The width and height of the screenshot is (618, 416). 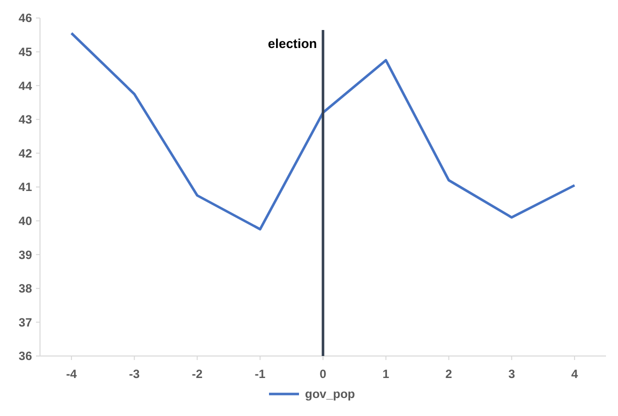 What do you see at coordinates (25, 85) in the screenshot?
I see `y-tick-label: 44` at bounding box center [25, 85].